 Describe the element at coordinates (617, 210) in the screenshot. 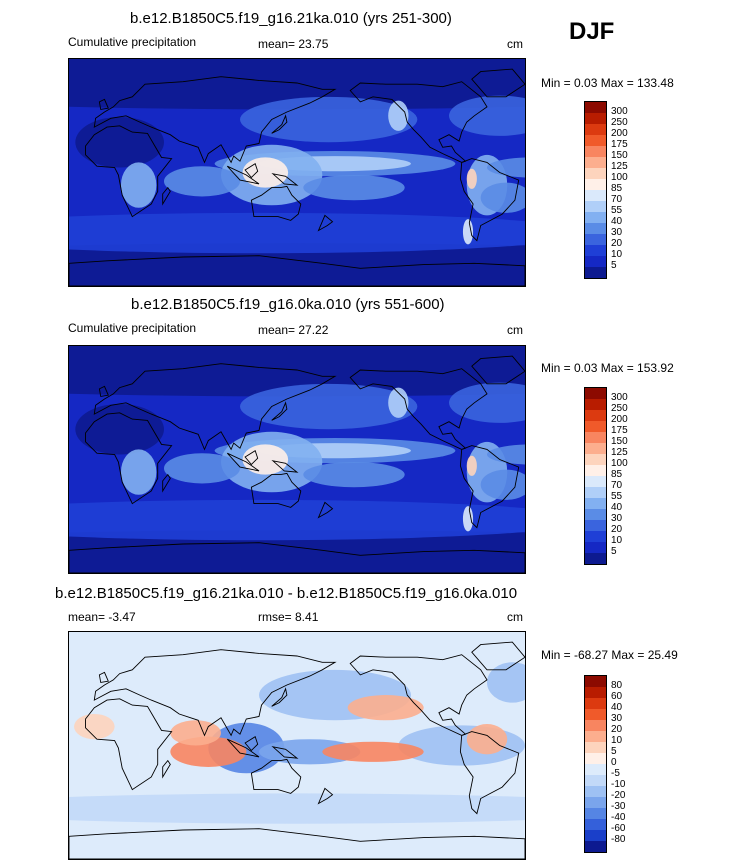

I see `panel1-colorbar-tick-label: 55` at that location.